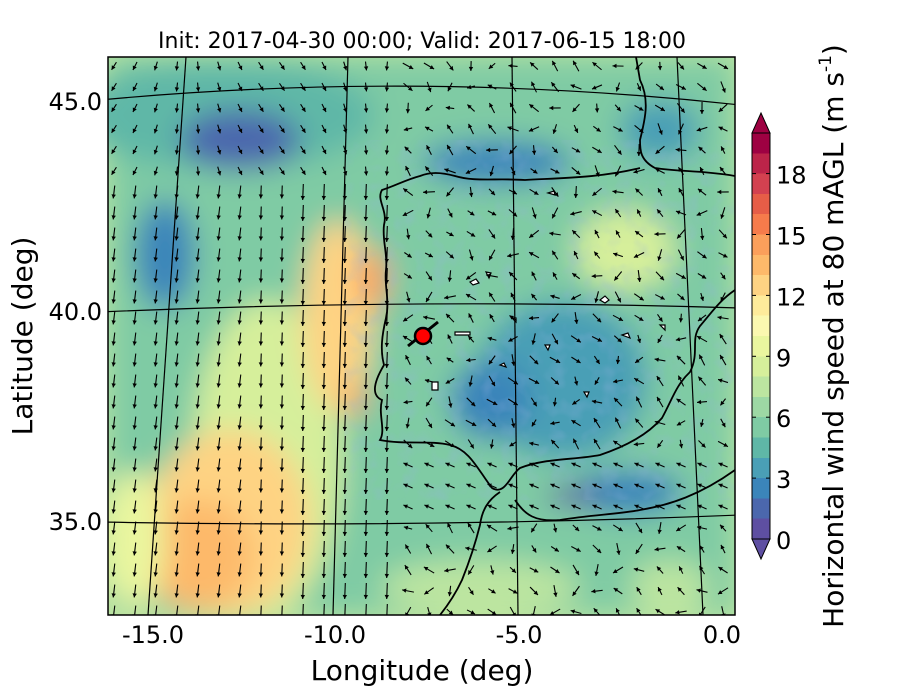 This screenshot has width=900, height=700. What do you see at coordinates (627, 492) in the screenshot?
I see `speed-region` at bounding box center [627, 492].